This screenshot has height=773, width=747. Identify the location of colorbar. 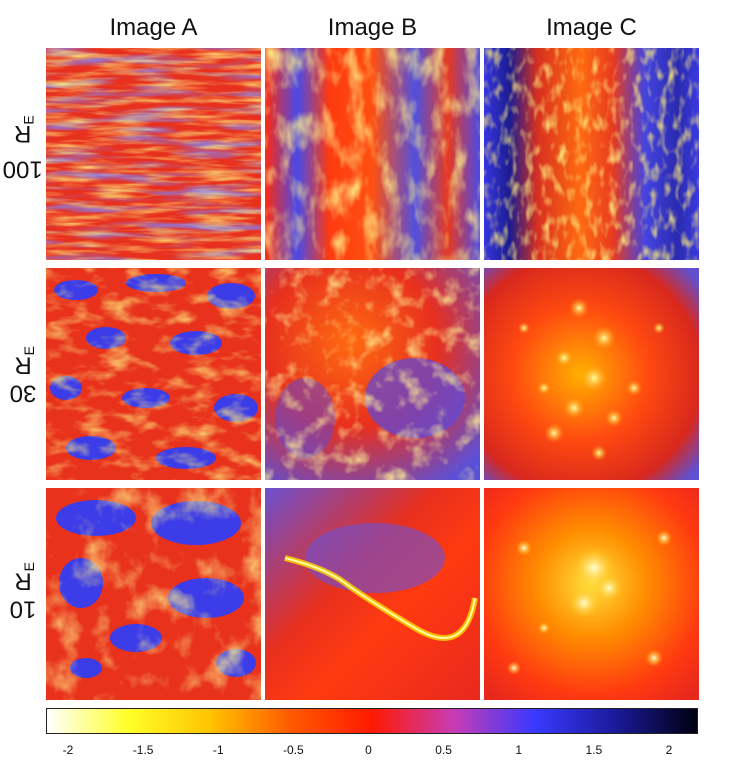
(372, 721).